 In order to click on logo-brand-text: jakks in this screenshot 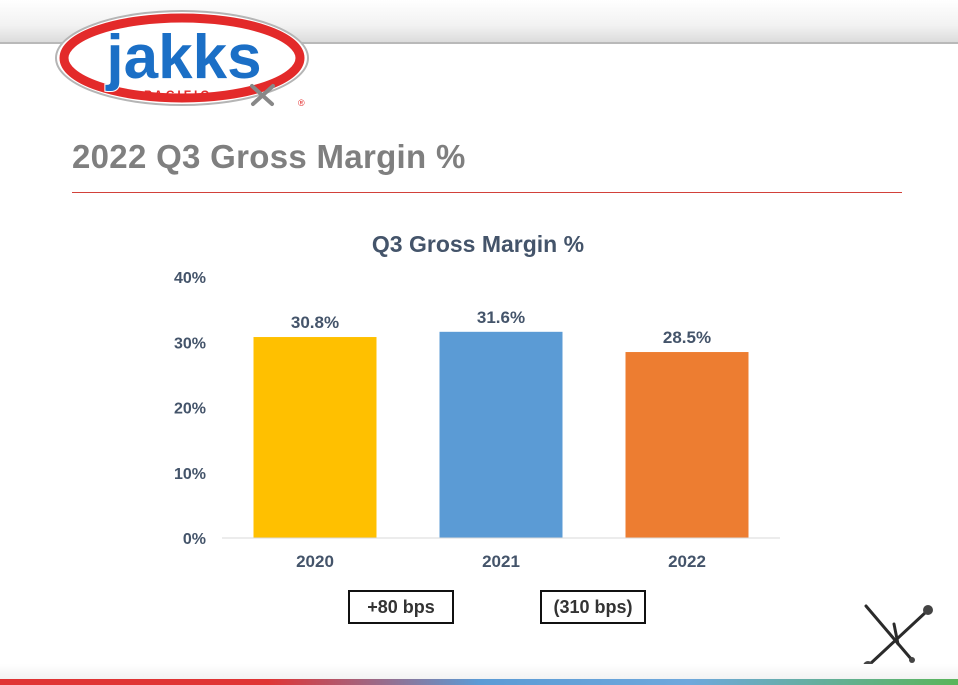, I will do `click(183, 57)`.